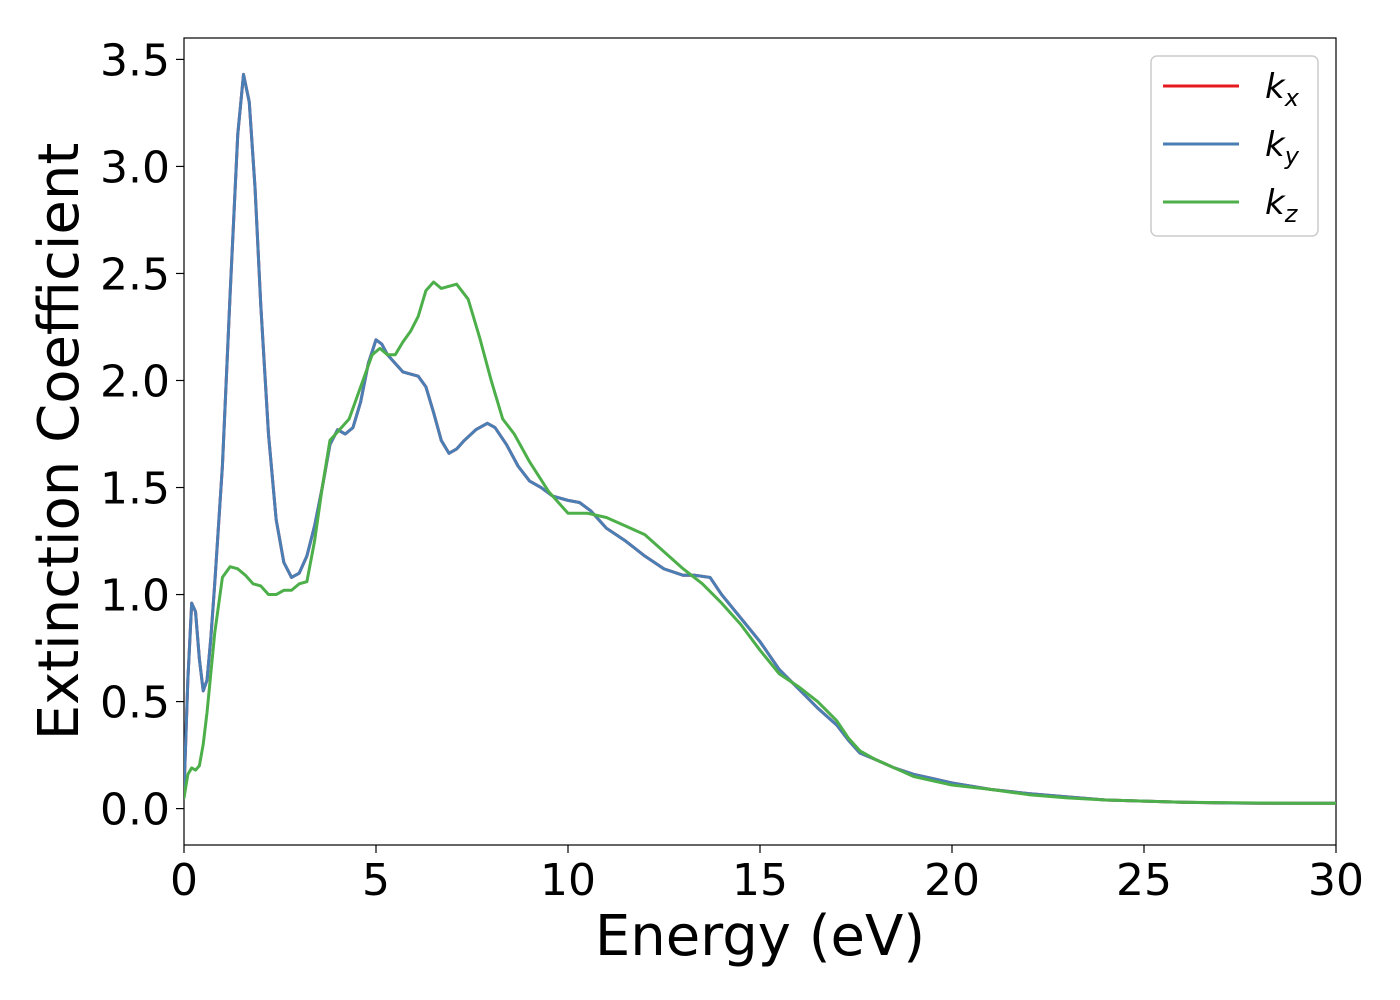 The width and height of the screenshot is (1400, 1000). I want to click on legend-label-z: kz, so click(1282, 205).